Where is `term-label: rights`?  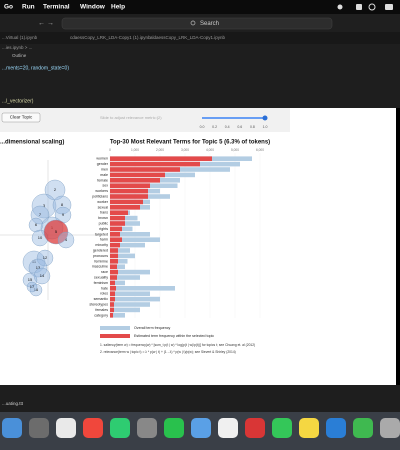 term-label: rights is located at coordinates (103, 229).